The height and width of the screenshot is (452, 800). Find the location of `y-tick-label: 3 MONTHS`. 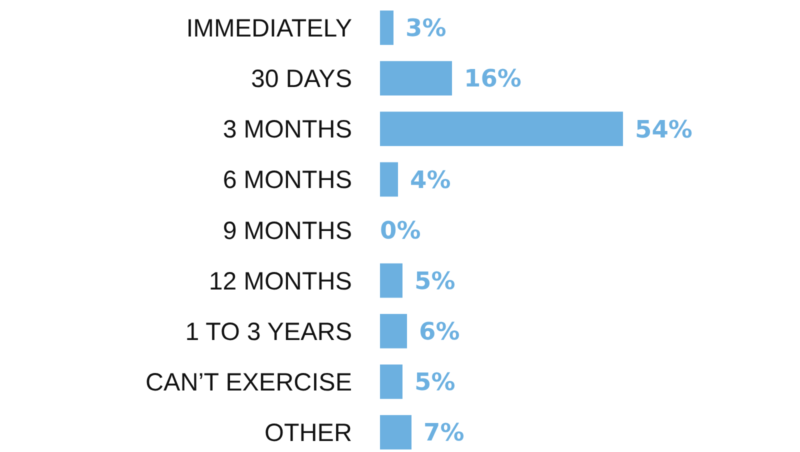

y-tick-label: 3 MONTHS is located at coordinates (287, 130).